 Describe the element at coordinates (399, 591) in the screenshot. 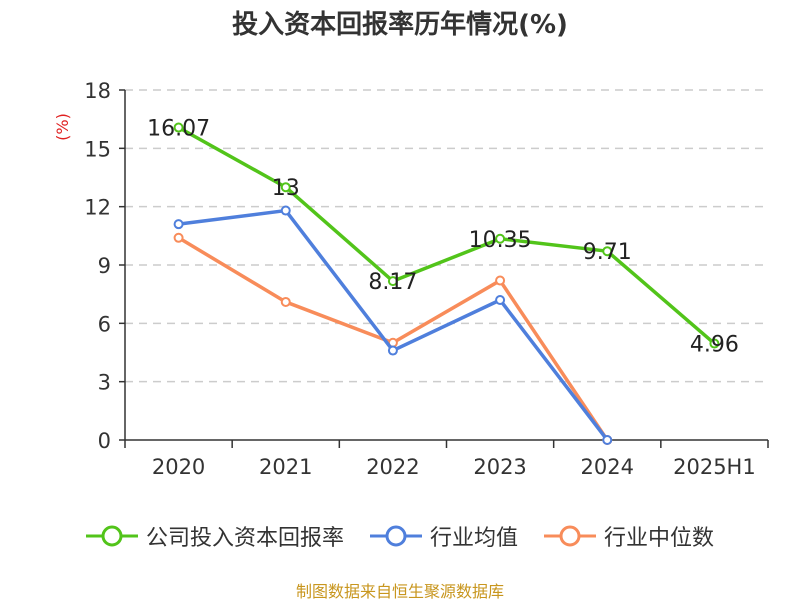

I see `source-note: 制图数据来自恒生聚源数据库` at that location.